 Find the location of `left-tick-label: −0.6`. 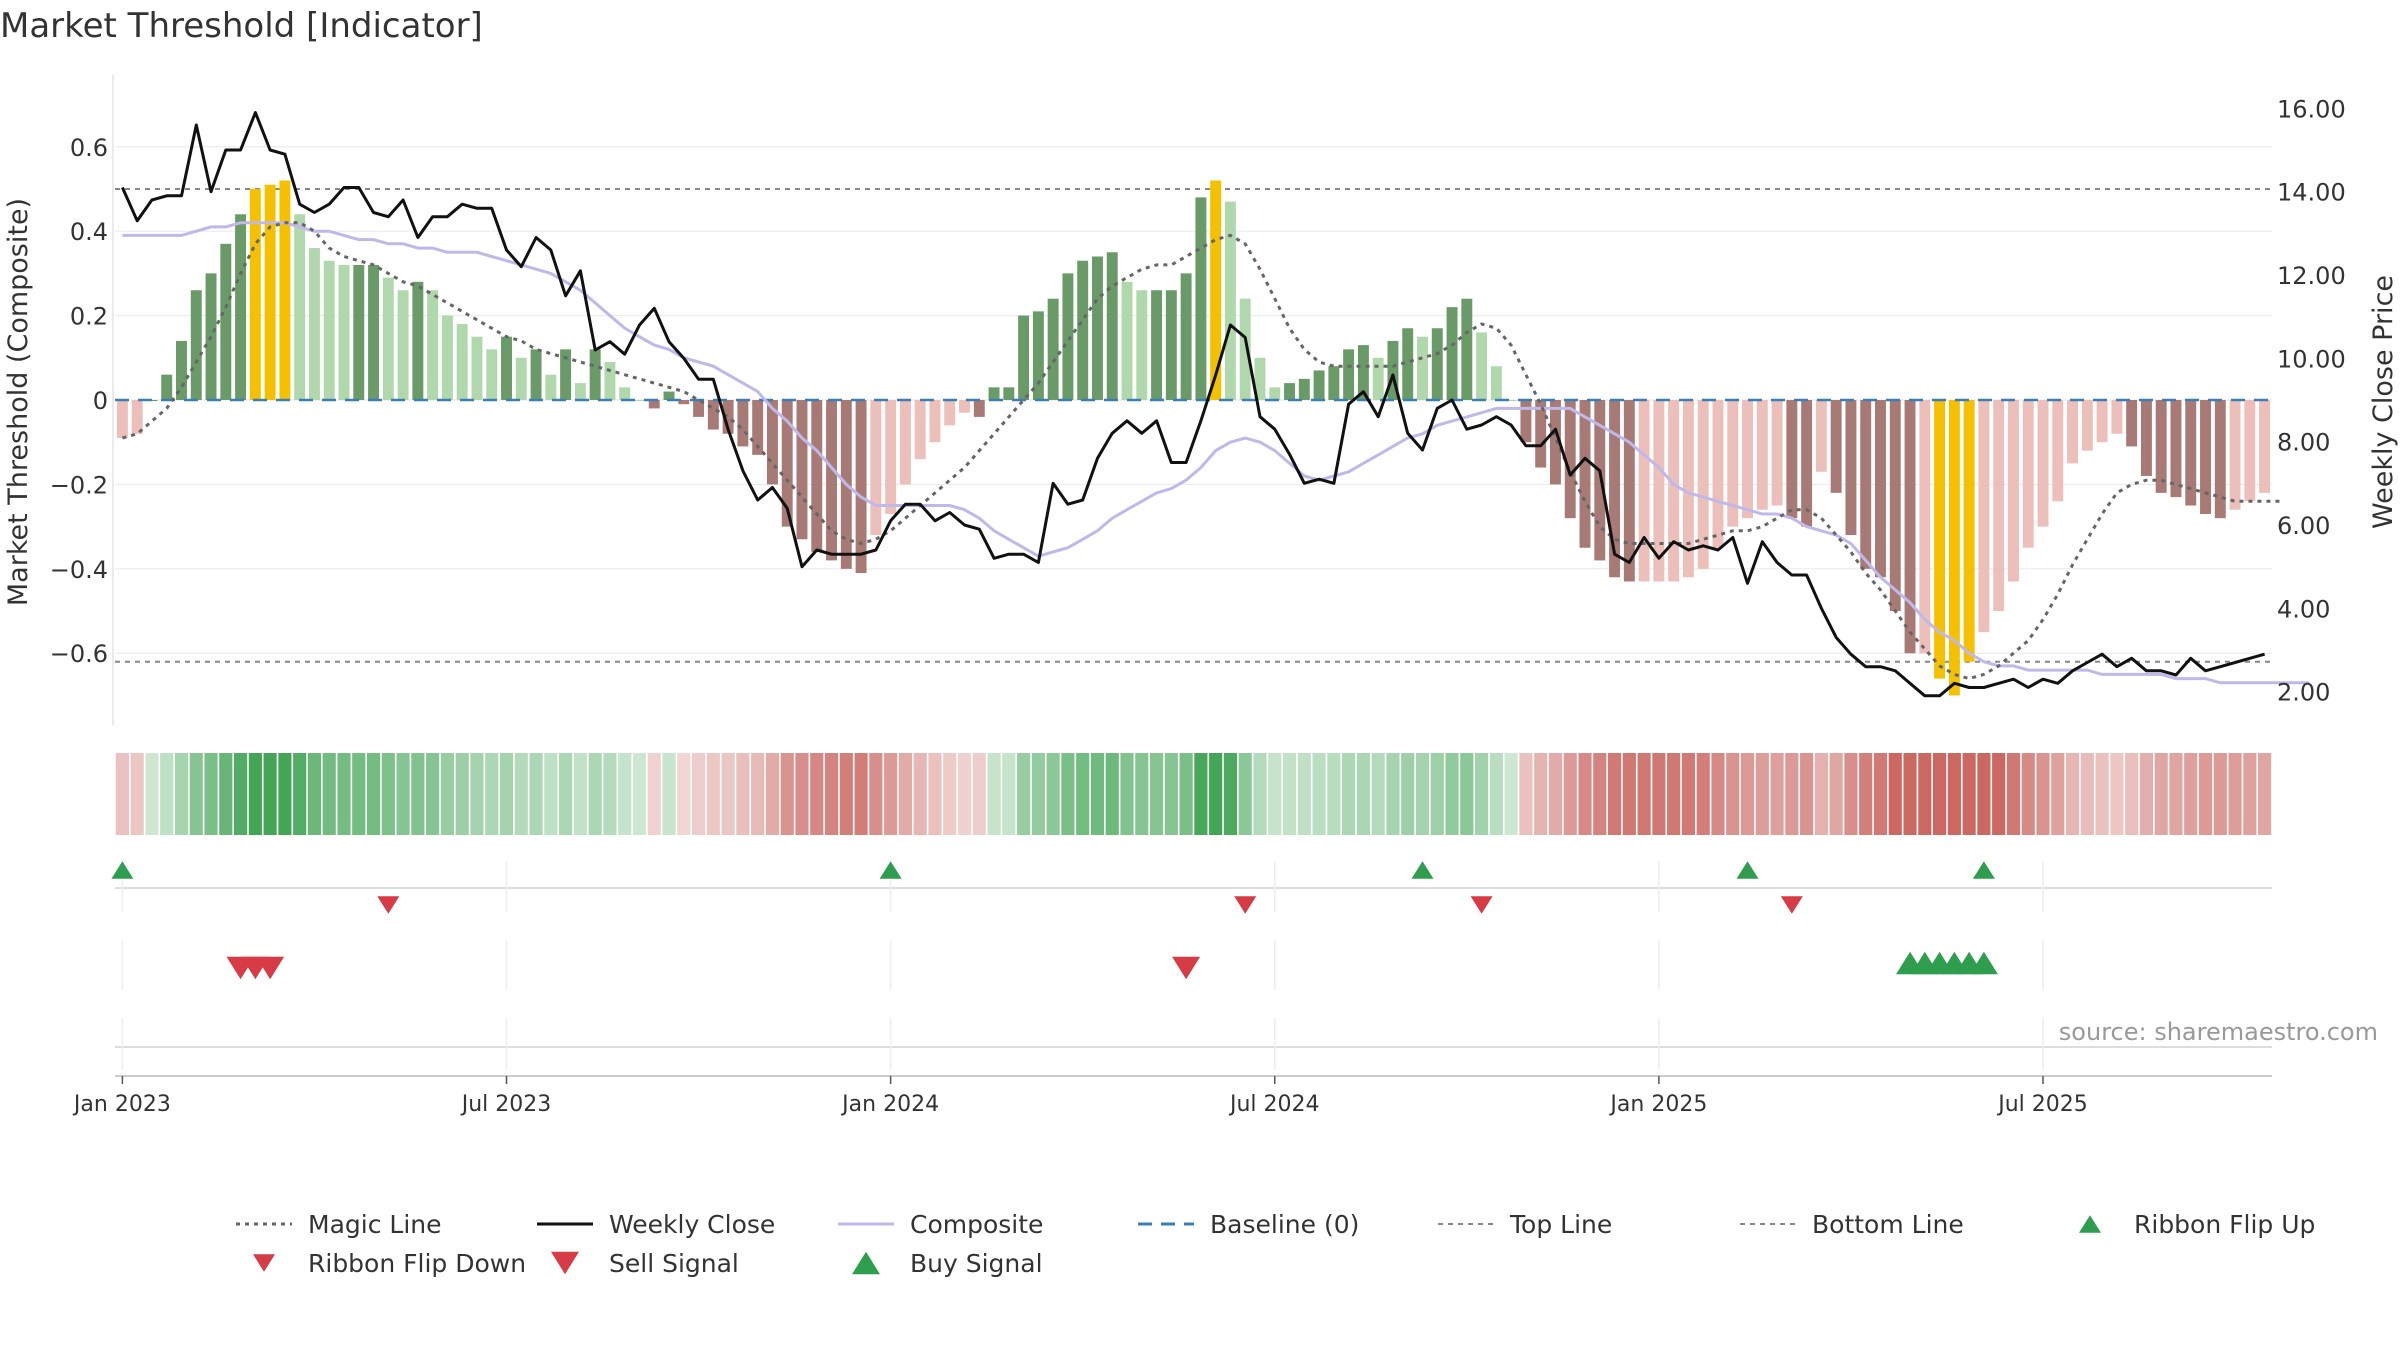

left-tick-label: −0.6 is located at coordinates (79, 654).